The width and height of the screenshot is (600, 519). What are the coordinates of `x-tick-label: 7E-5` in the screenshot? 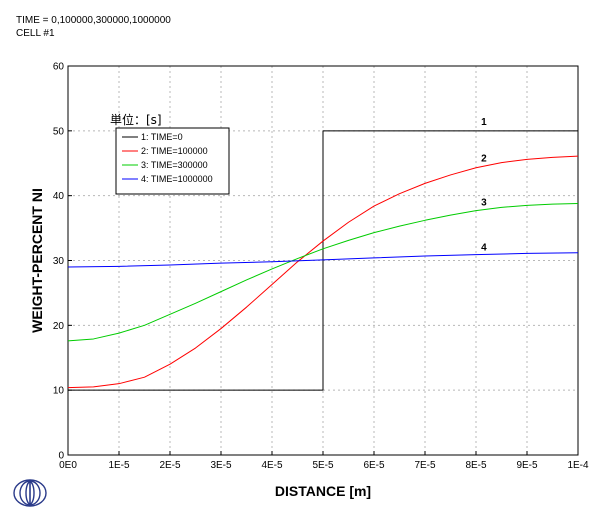 It's located at (425, 465).